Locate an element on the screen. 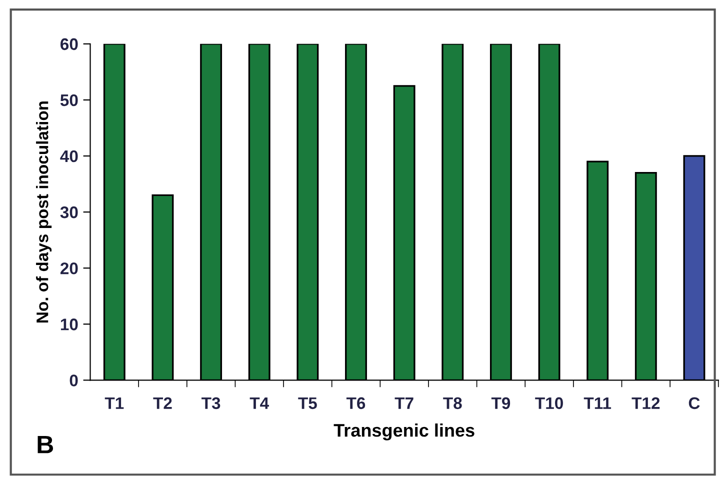 This screenshot has height=477, width=722. x-tick-label: T3 is located at coordinates (211, 403).